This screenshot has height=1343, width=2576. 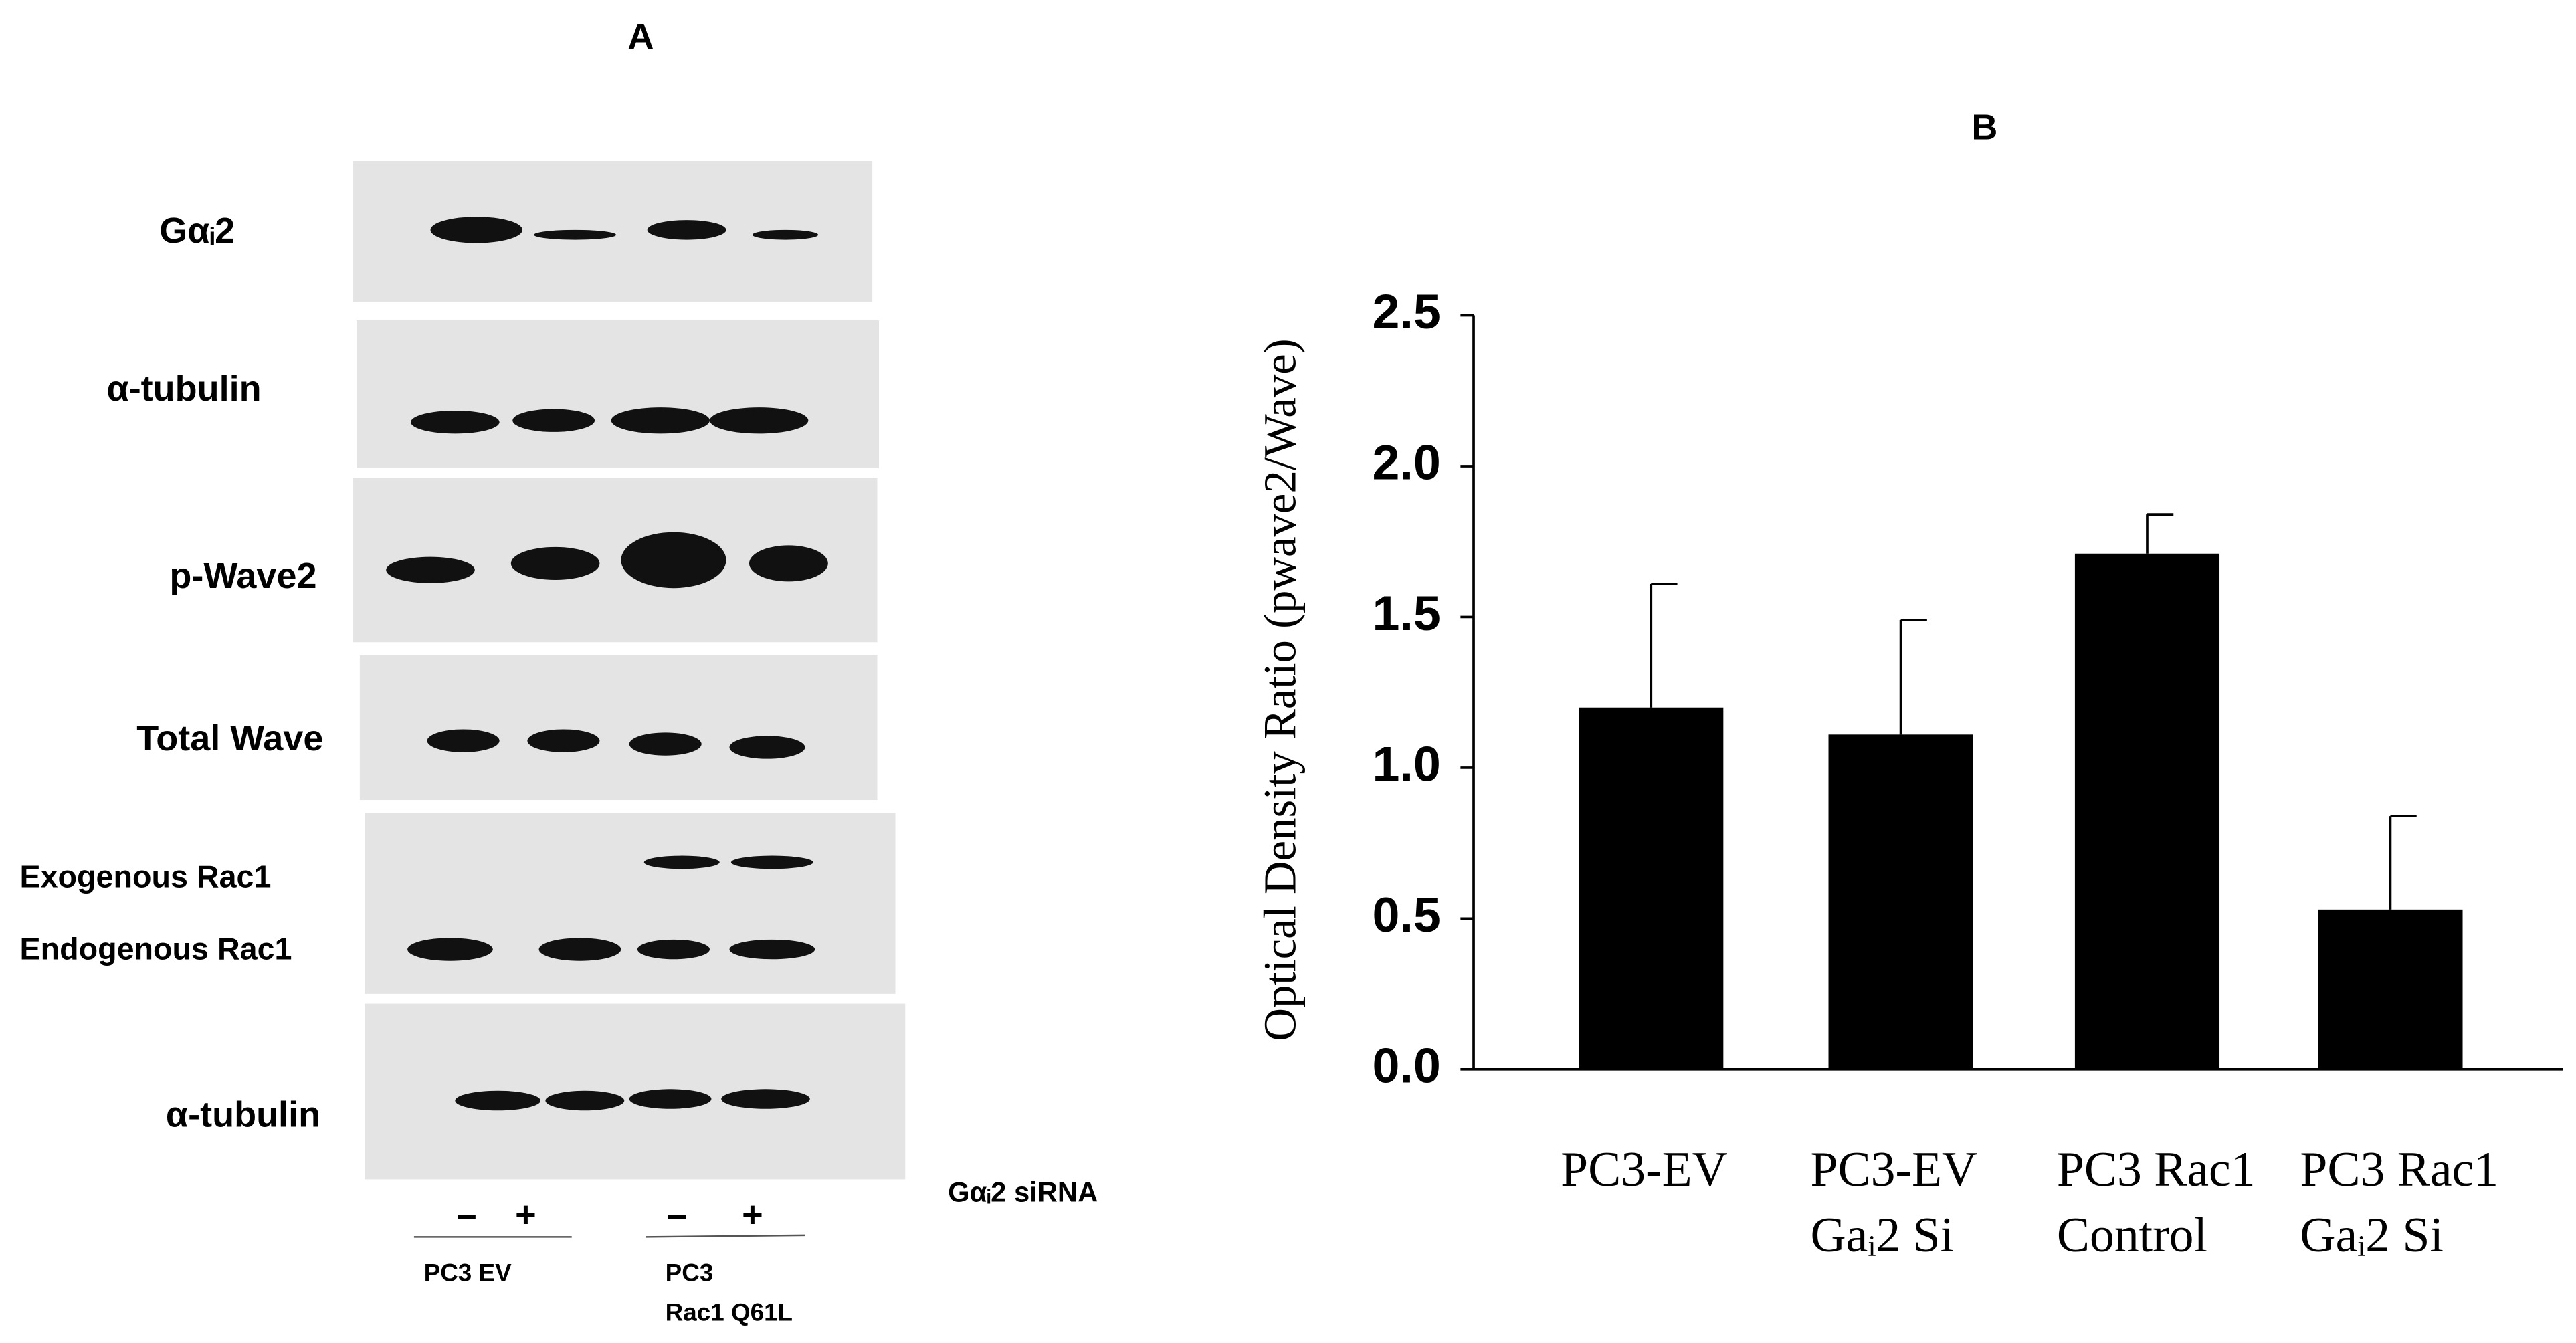 I want to click on row-label: Endogenous Rac1, so click(x=155, y=948).